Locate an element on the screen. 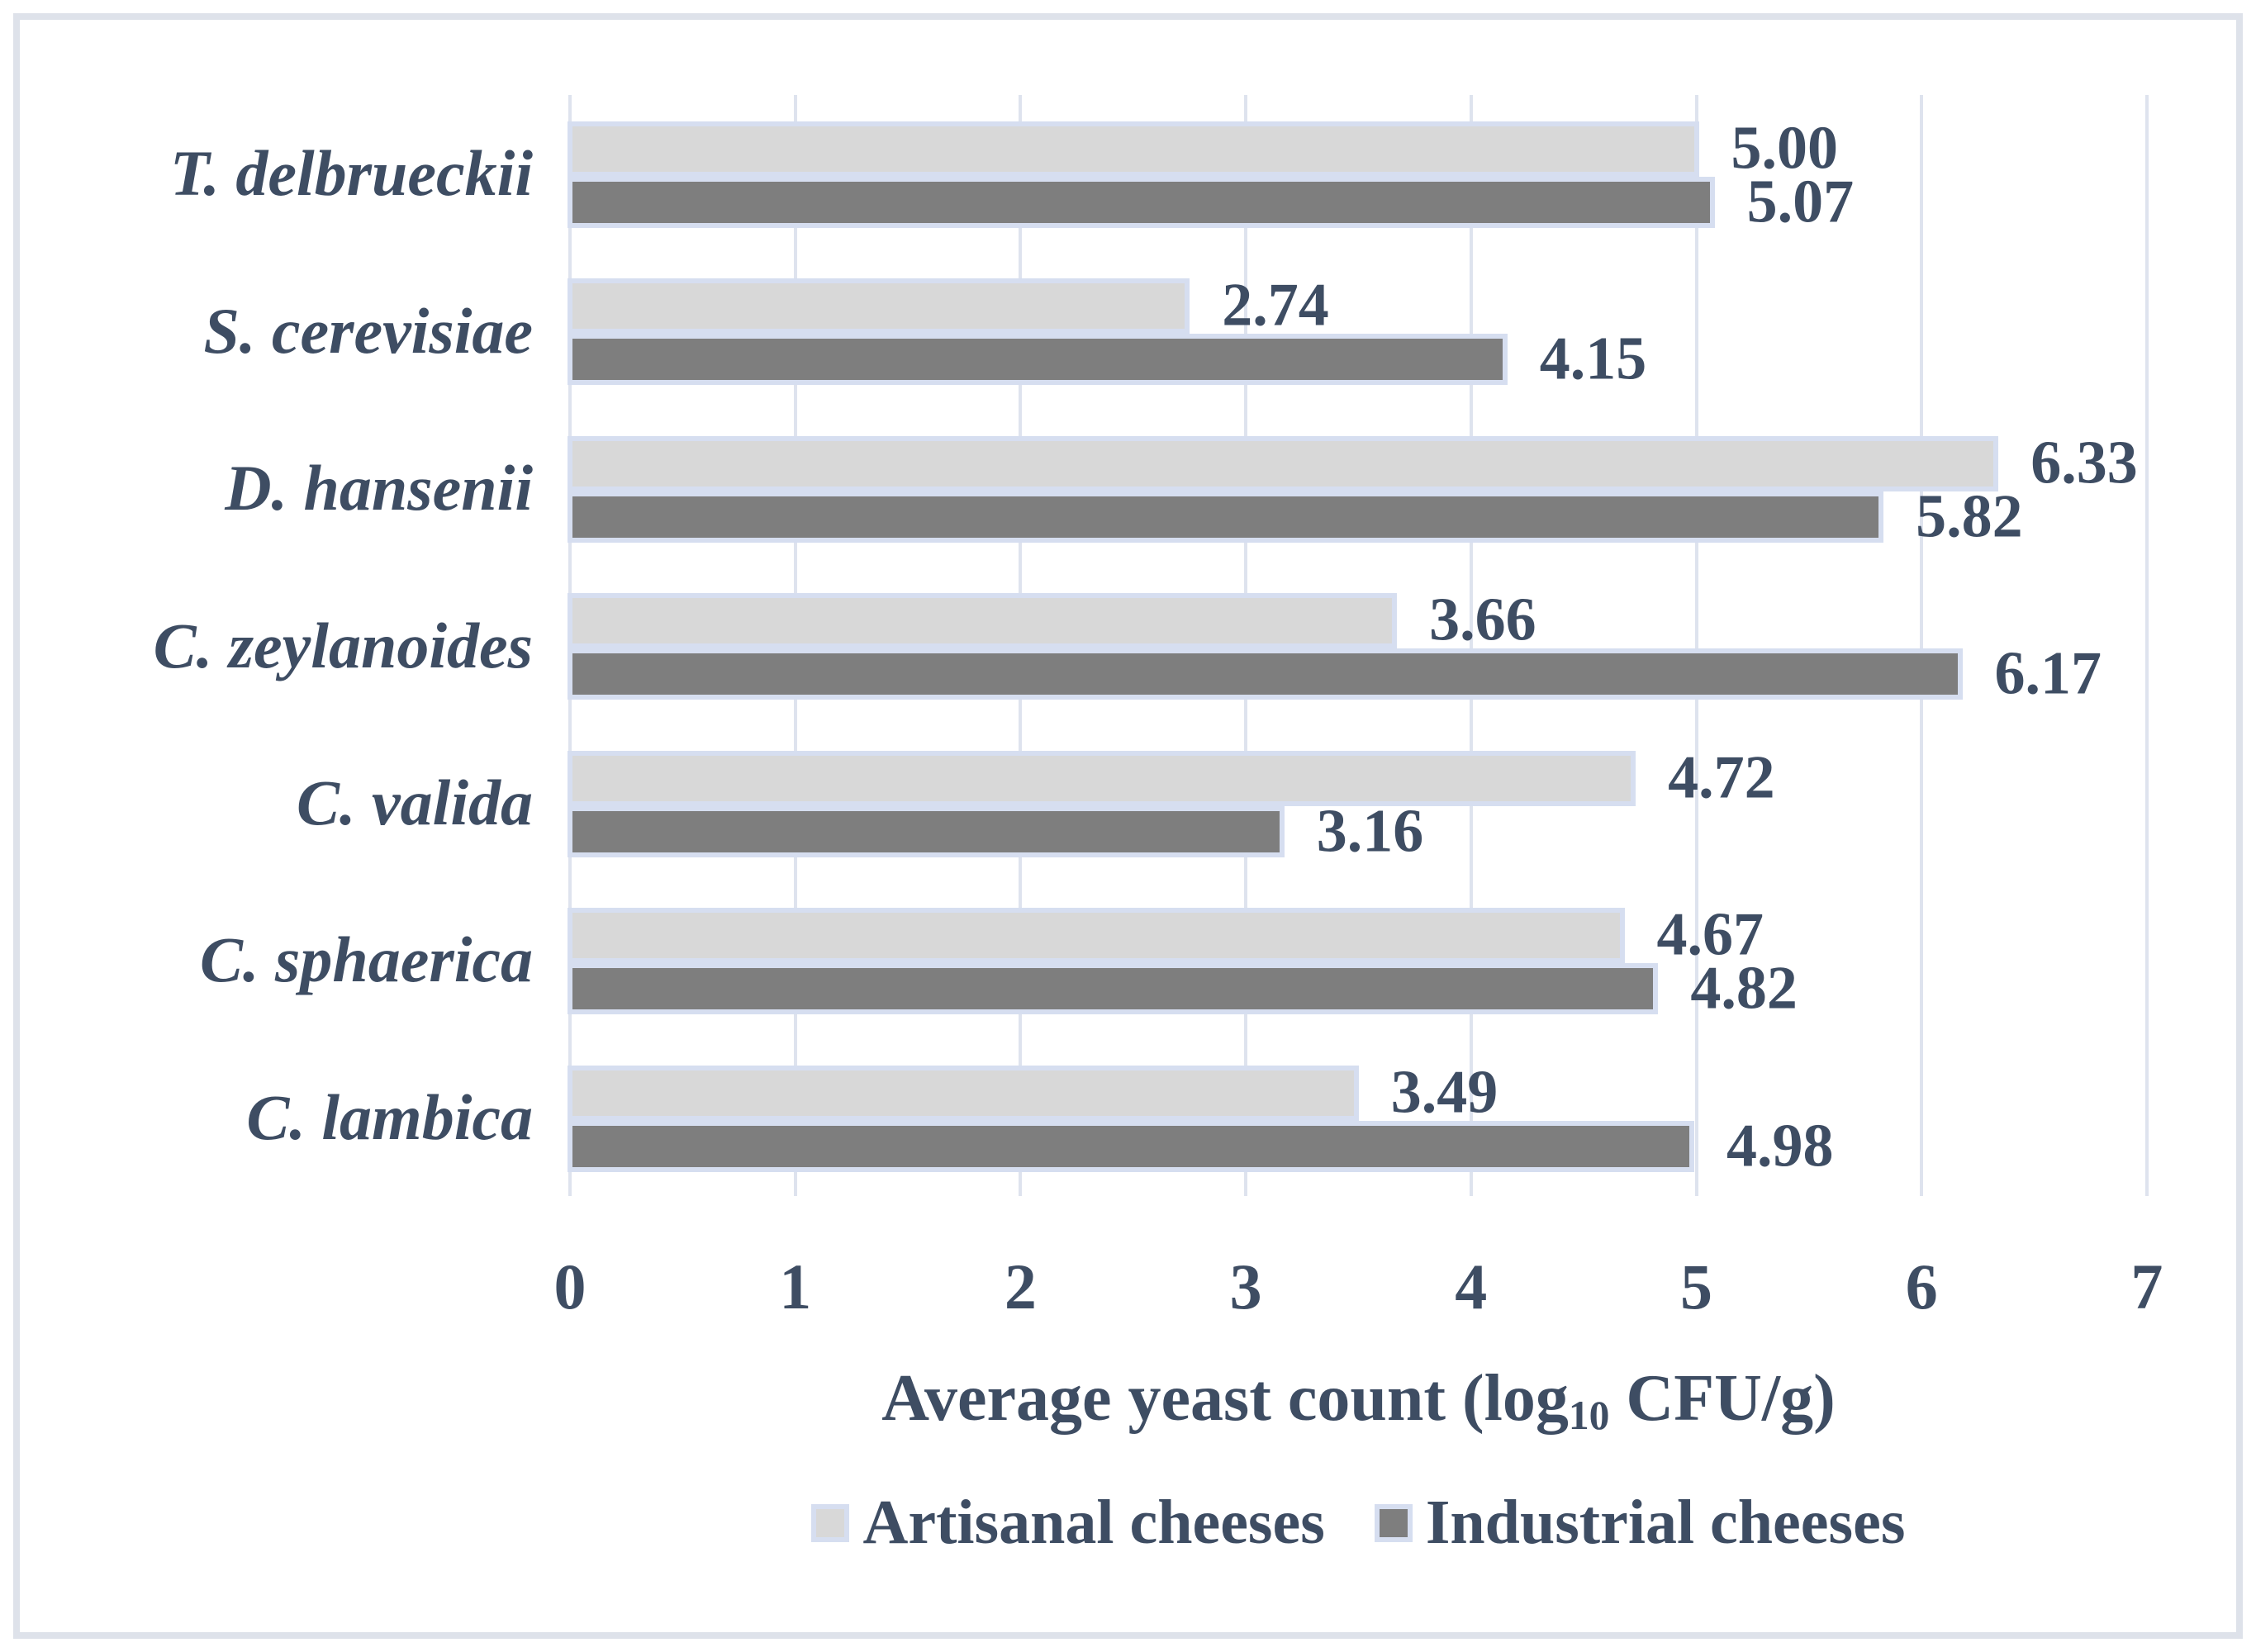 The width and height of the screenshot is (2256, 1652). category-label: C. lambica is located at coordinates (389, 1116).